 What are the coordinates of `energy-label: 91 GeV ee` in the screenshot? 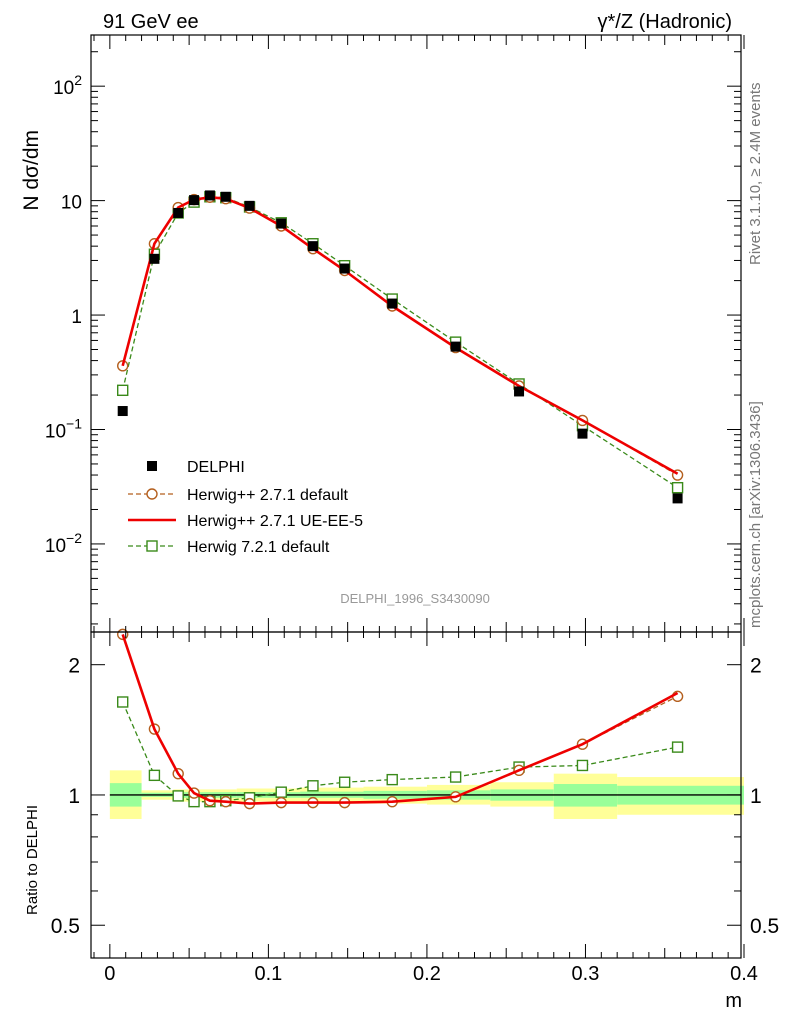 It's located at (151, 22).